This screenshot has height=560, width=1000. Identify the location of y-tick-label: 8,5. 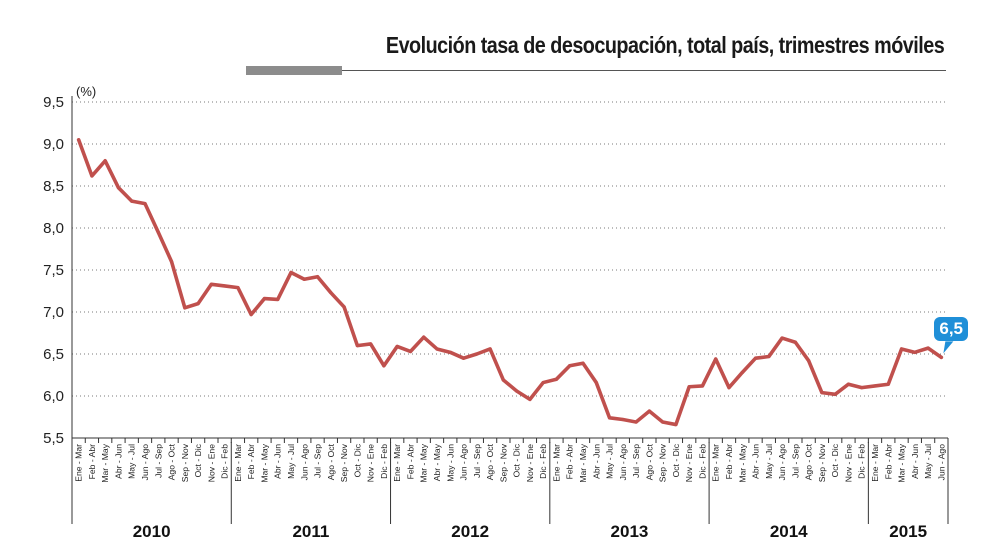
(53, 186).